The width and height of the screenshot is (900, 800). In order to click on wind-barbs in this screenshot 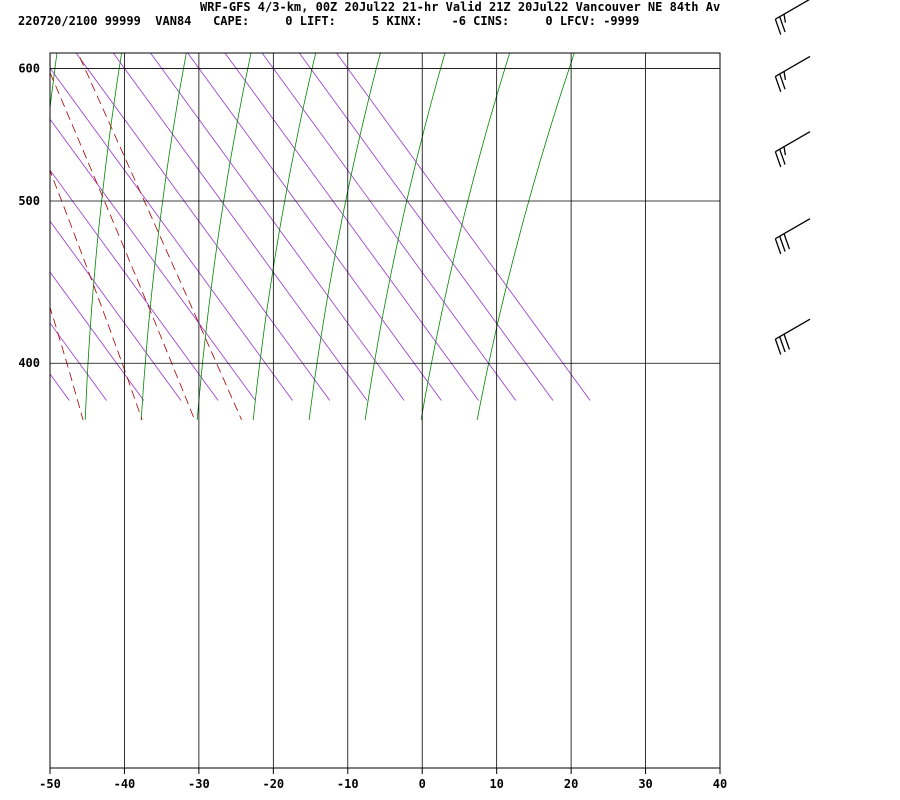, I will do `click(792, 177)`.